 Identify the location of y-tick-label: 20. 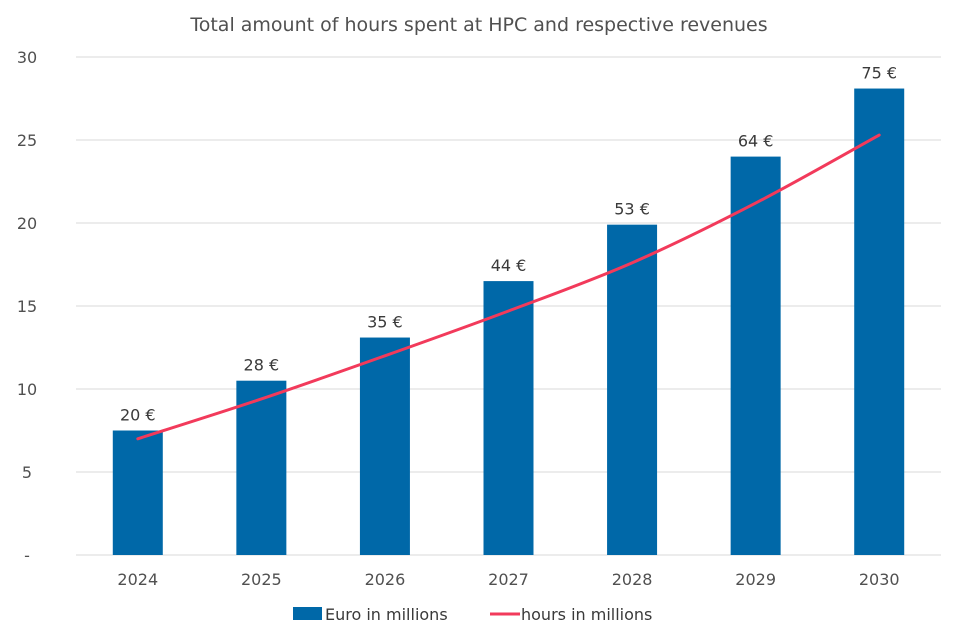
(27, 223).